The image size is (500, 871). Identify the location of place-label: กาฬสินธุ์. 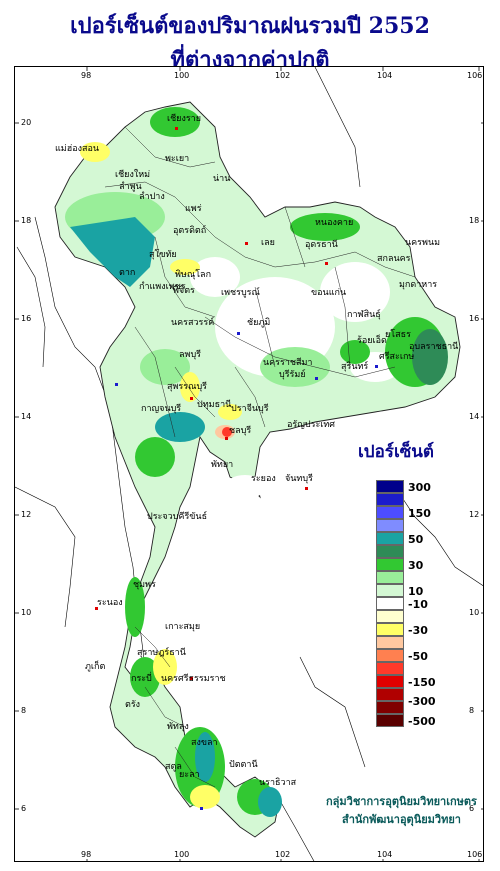
(364, 315).